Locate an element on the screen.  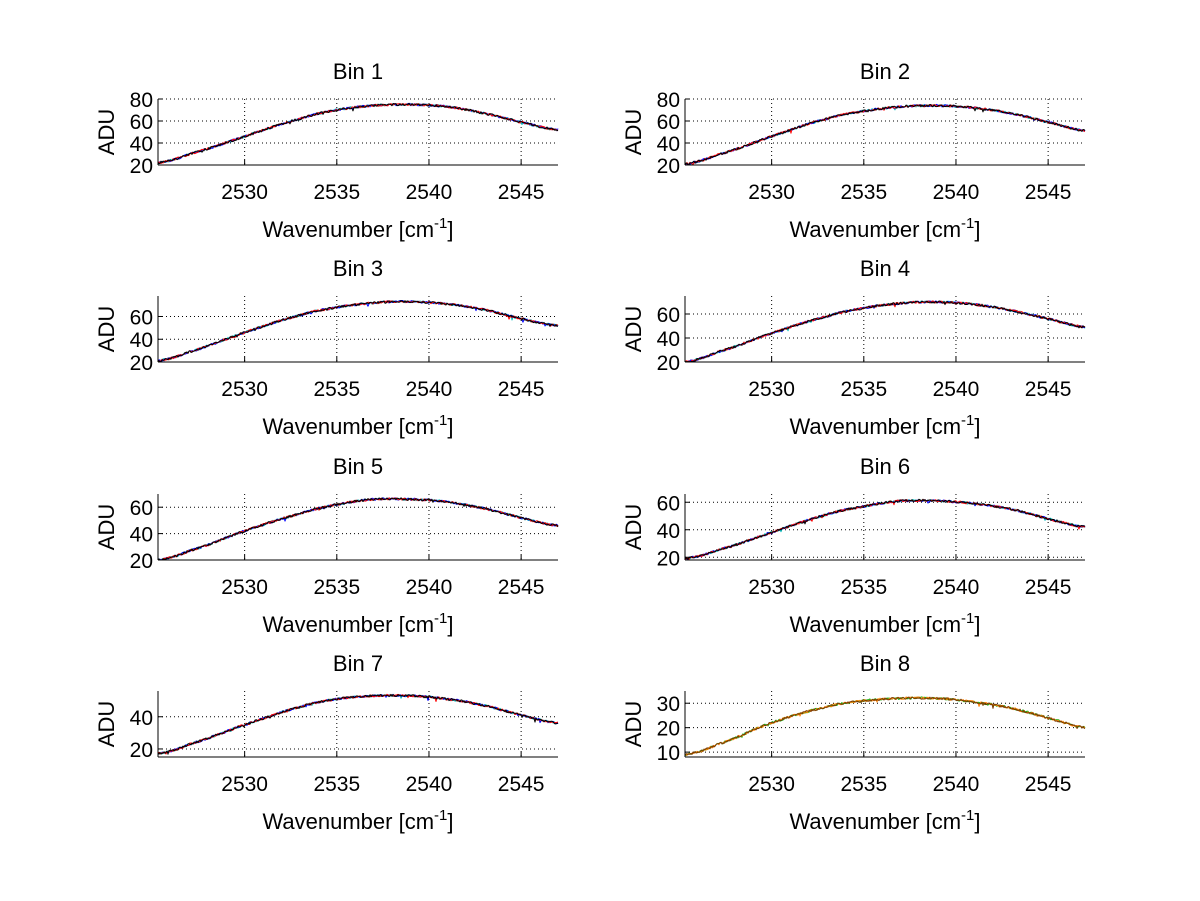
panel-title: Bin 8 is located at coordinates (885, 663).